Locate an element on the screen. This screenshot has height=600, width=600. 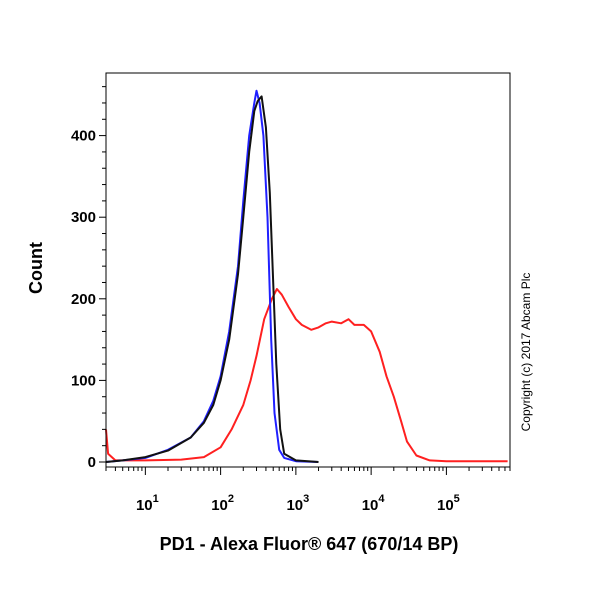
x-tick-label: 10² is located at coordinates (222, 503).